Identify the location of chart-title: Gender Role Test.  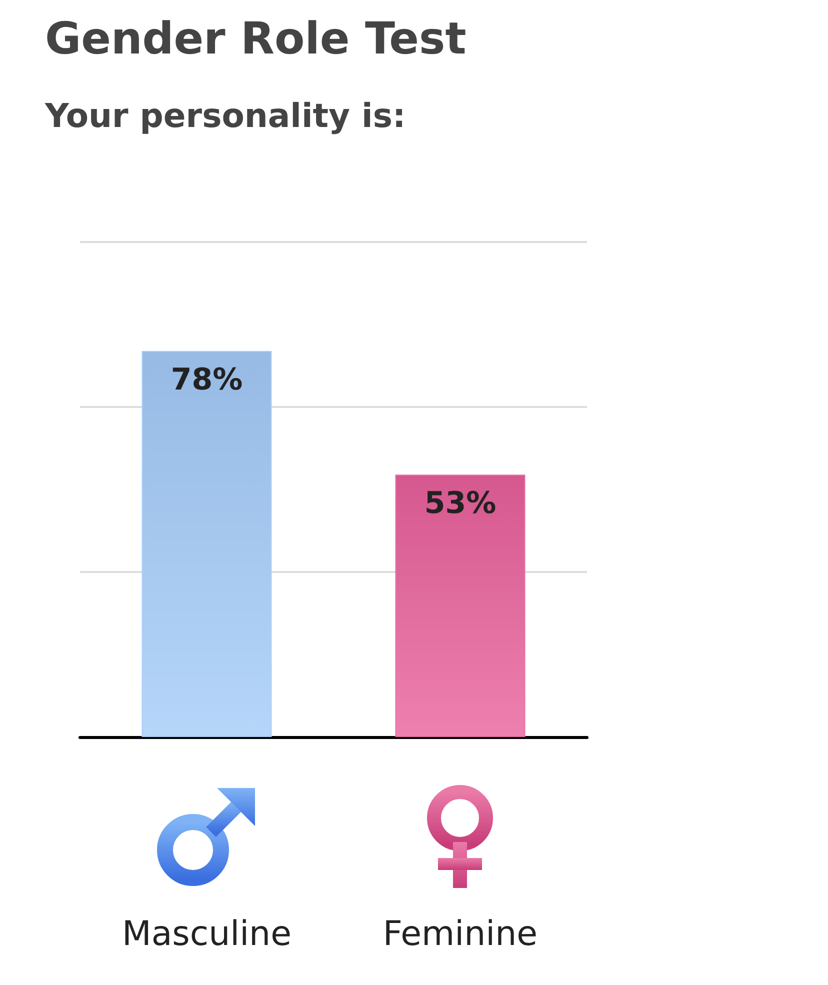
(255, 39).